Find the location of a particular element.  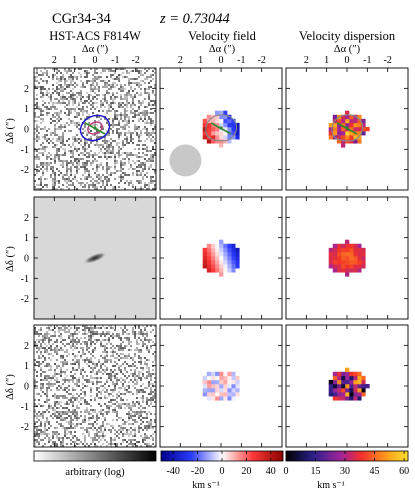

y-axis-label-row3: Δδ (″) is located at coordinates (10, 387).